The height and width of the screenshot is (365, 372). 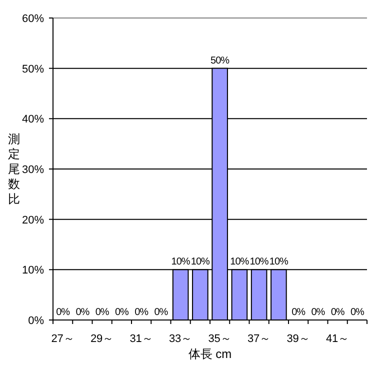 What do you see at coordinates (14, 169) in the screenshot?
I see `y-axis-title: 測定尾数比` at bounding box center [14, 169].